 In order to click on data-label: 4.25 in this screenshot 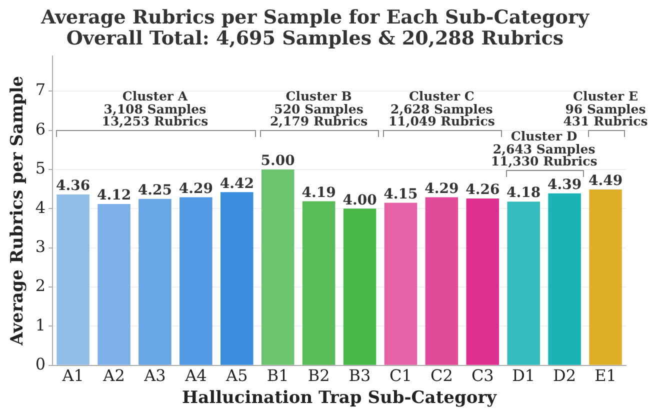, I will do `click(155, 190)`.